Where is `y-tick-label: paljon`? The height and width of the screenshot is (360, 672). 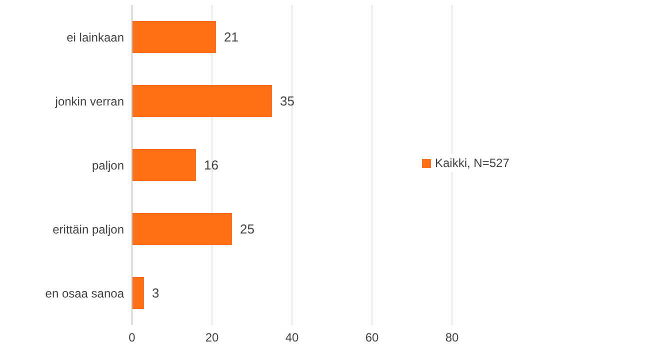 y-tick-label: paljon is located at coordinates (108, 165).